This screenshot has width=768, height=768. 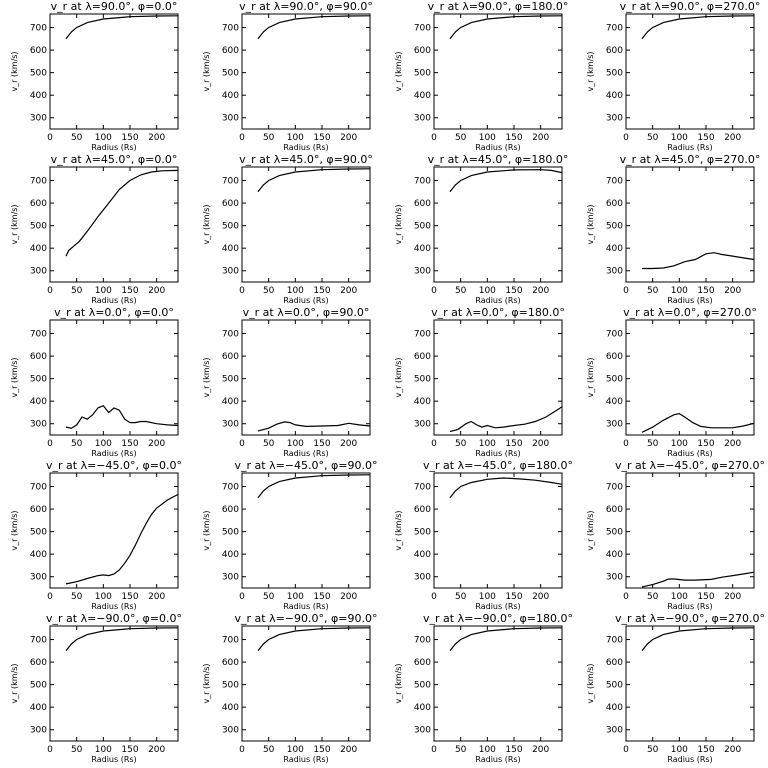 What do you see at coordinates (306, 6) in the screenshot?
I see `subplot-title: v_r at λ=90.0°, φ=90.0°` at bounding box center [306, 6].